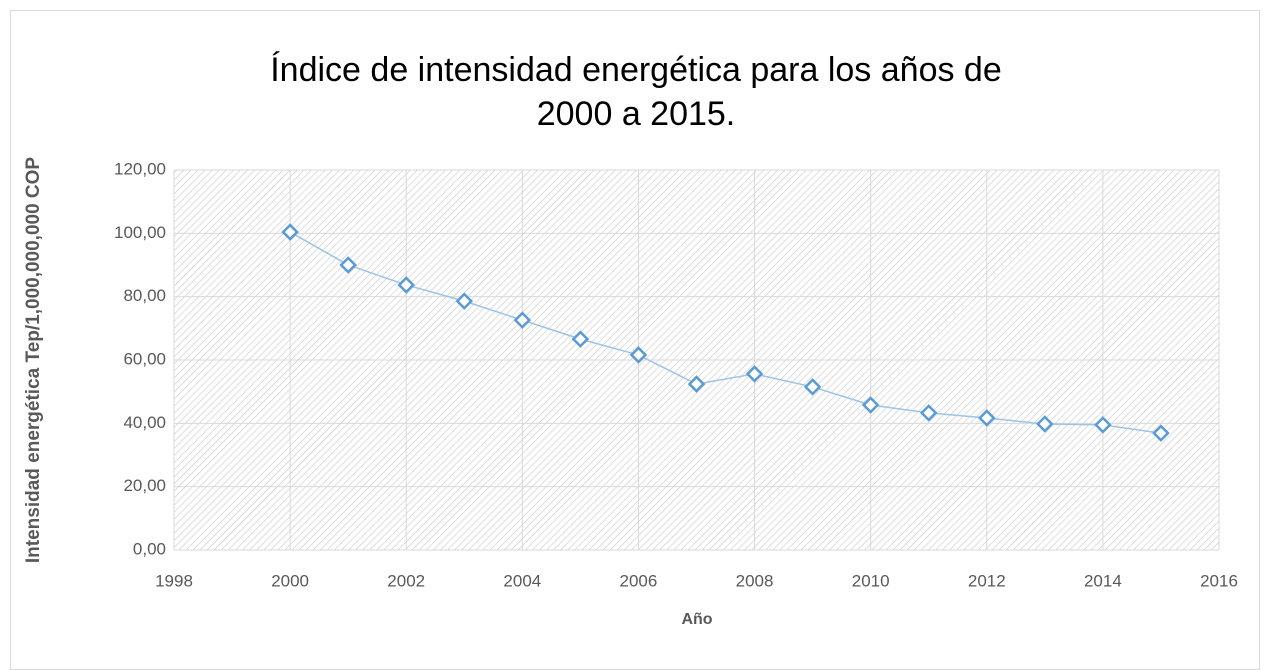 The image size is (1272, 670). Describe the element at coordinates (522, 580) in the screenshot. I see `x-tick-label: 2004` at that location.